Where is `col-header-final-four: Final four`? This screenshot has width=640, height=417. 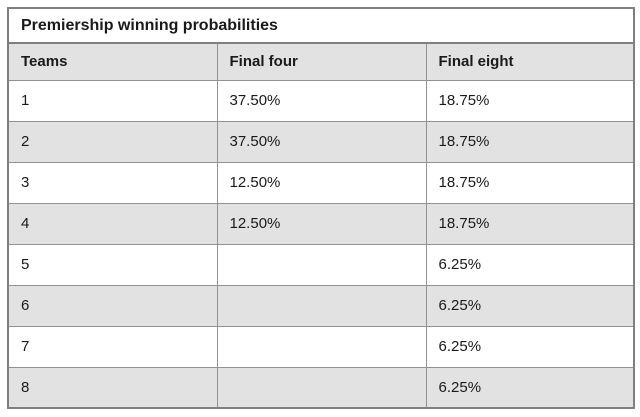 col-header-final-four: Final four is located at coordinates (321, 61).